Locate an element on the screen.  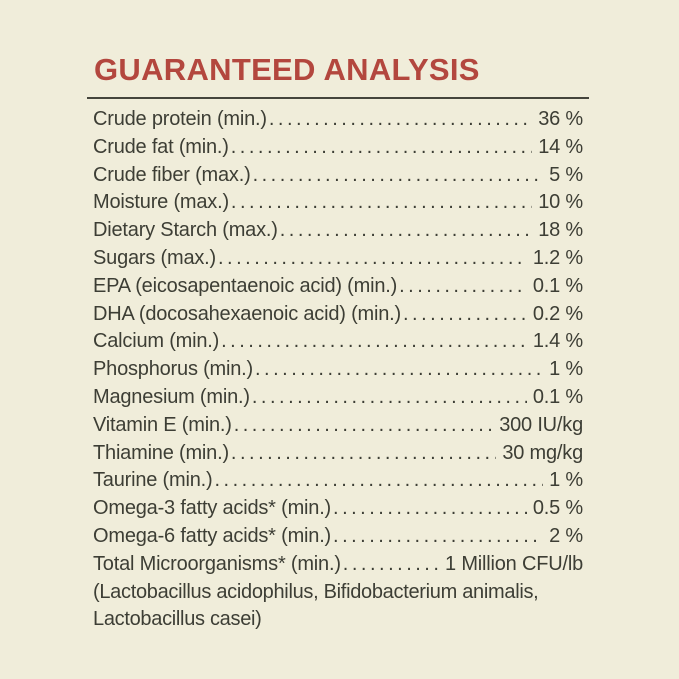
nutrient-label: Calcium (min.) is located at coordinates (156, 341).